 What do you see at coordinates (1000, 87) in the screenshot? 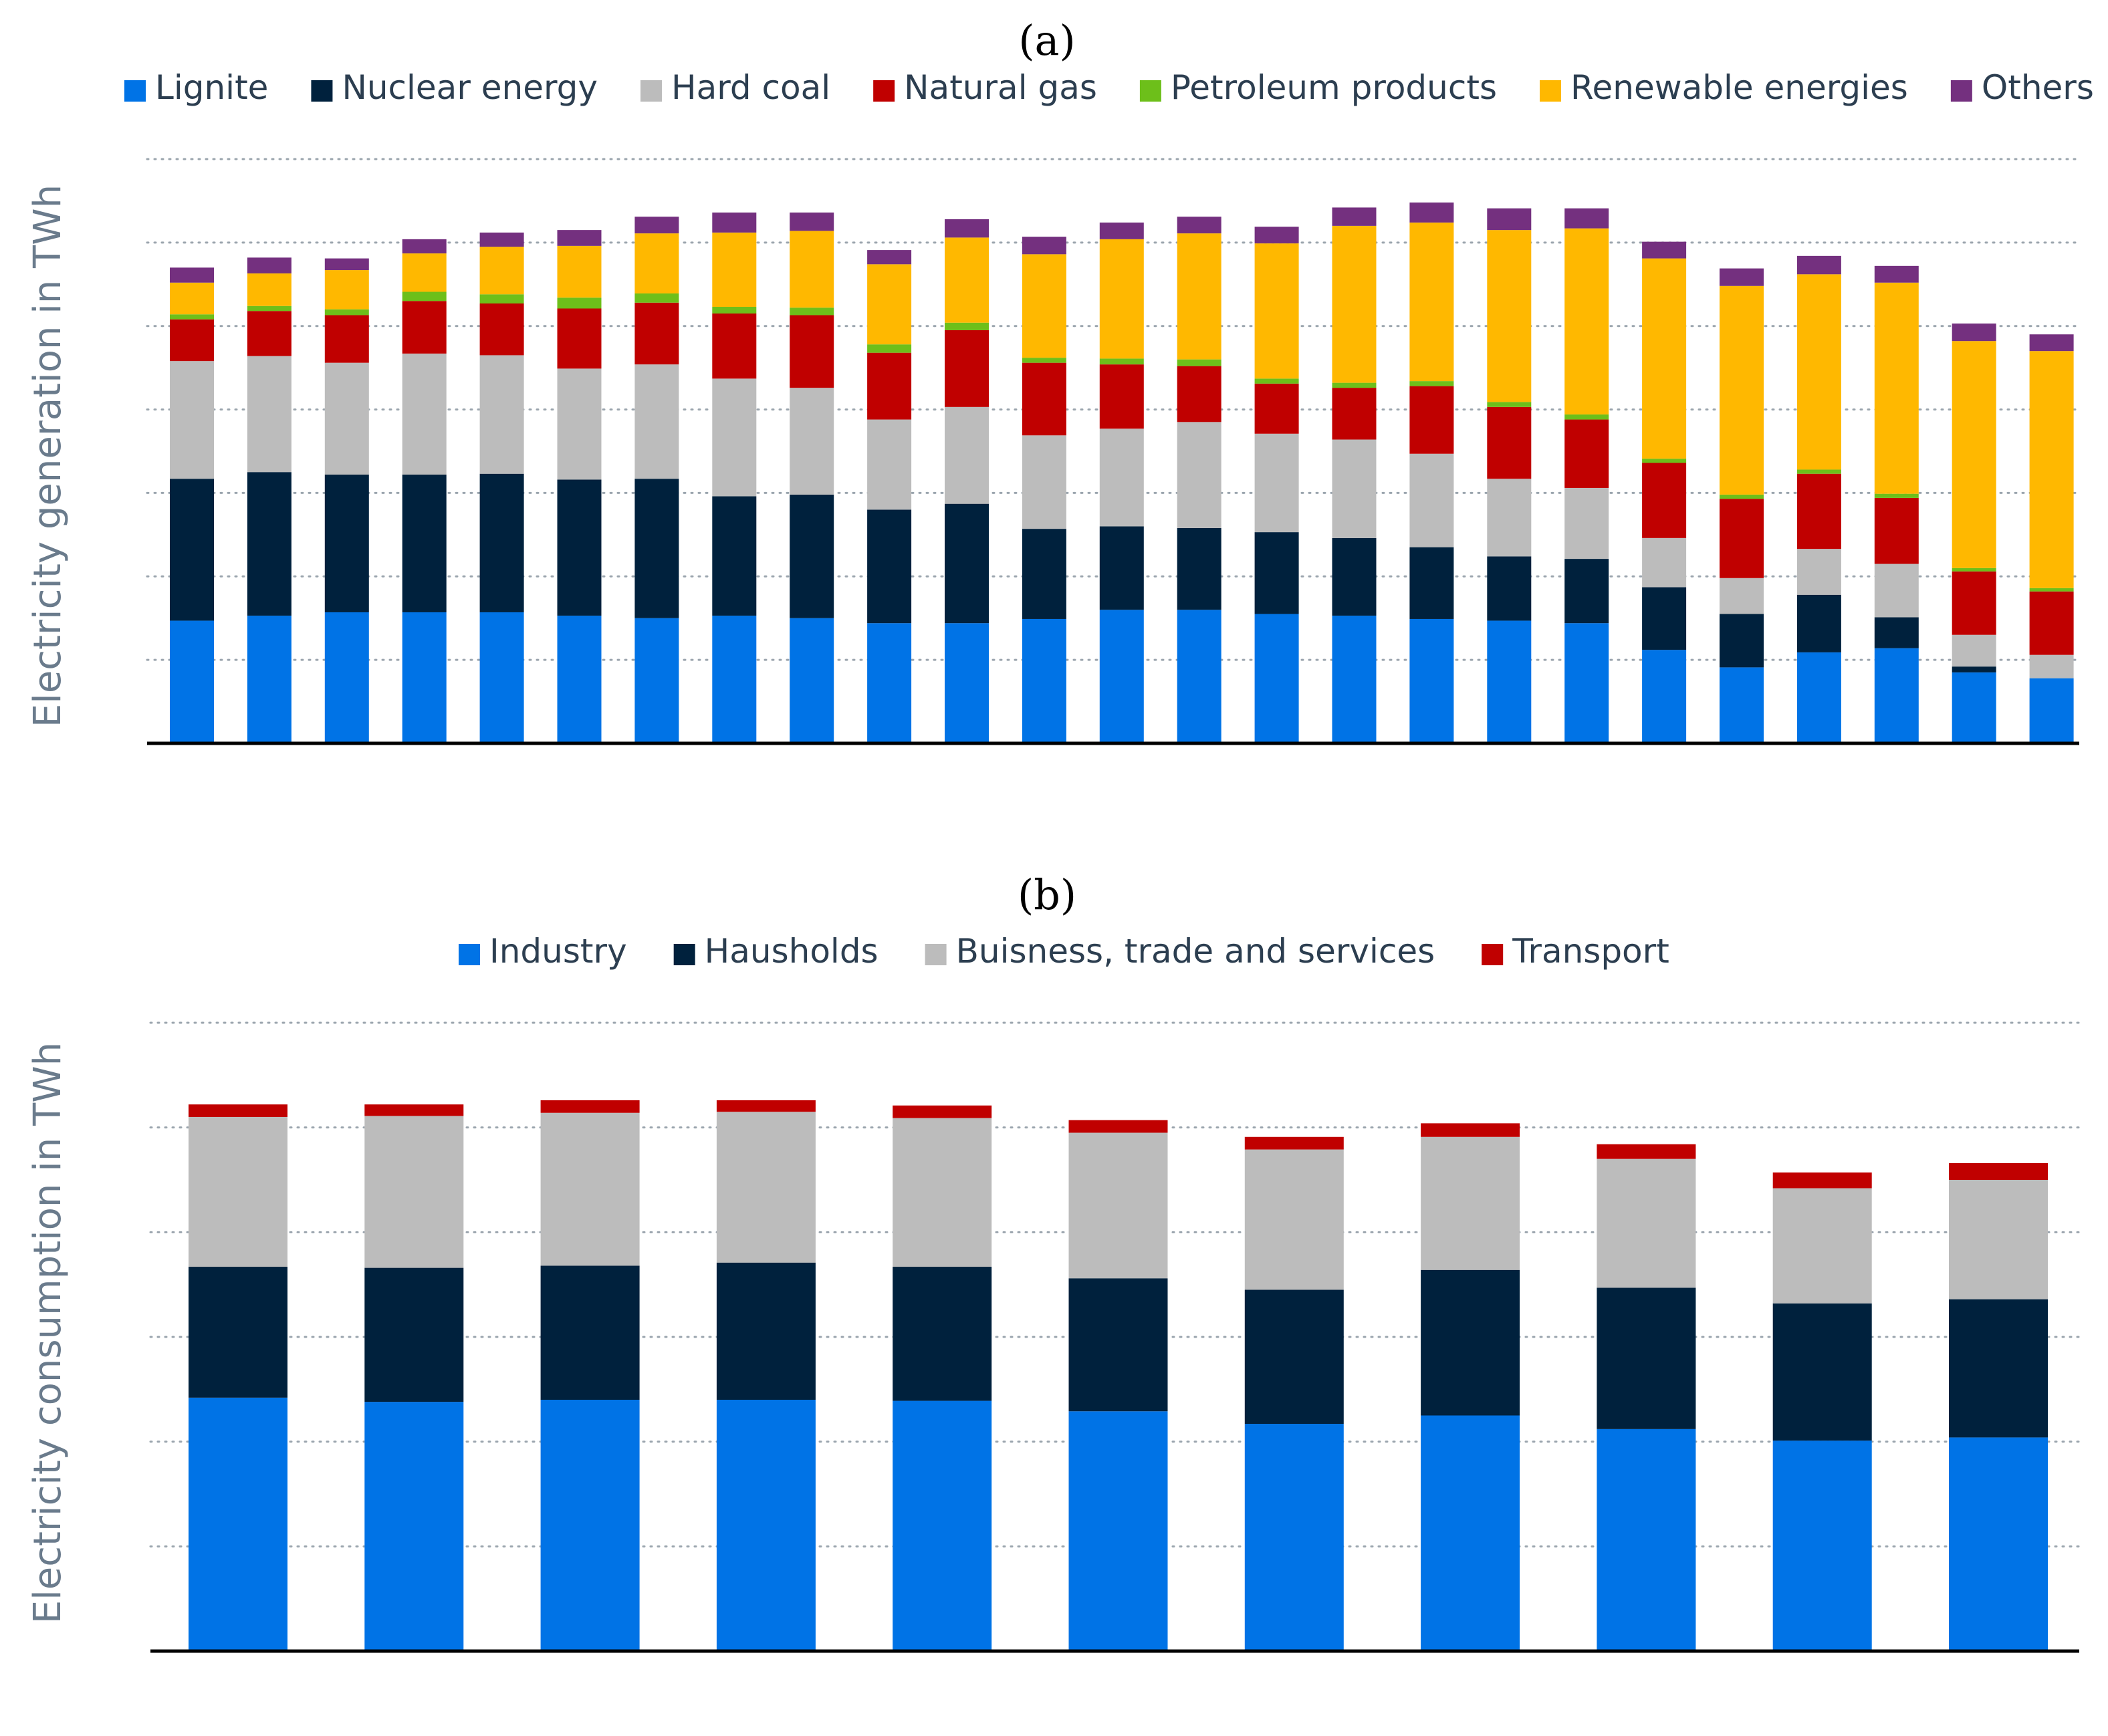
I see `legend-label: Natural gas` at bounding box center [1000, 87].